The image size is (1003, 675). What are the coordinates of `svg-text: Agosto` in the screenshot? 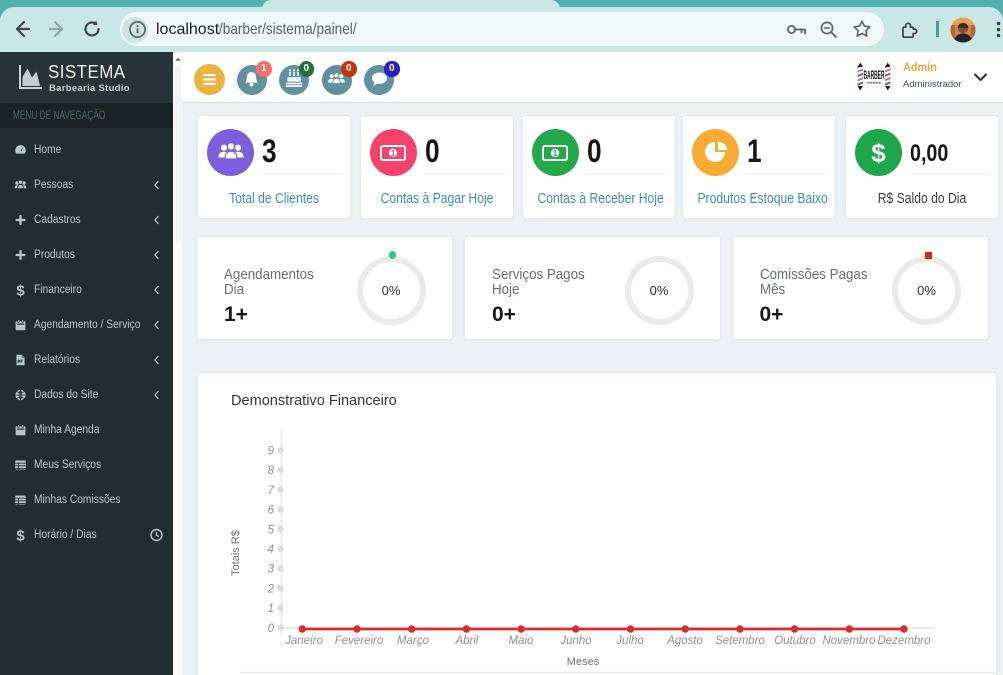 It's located at (684, 641).